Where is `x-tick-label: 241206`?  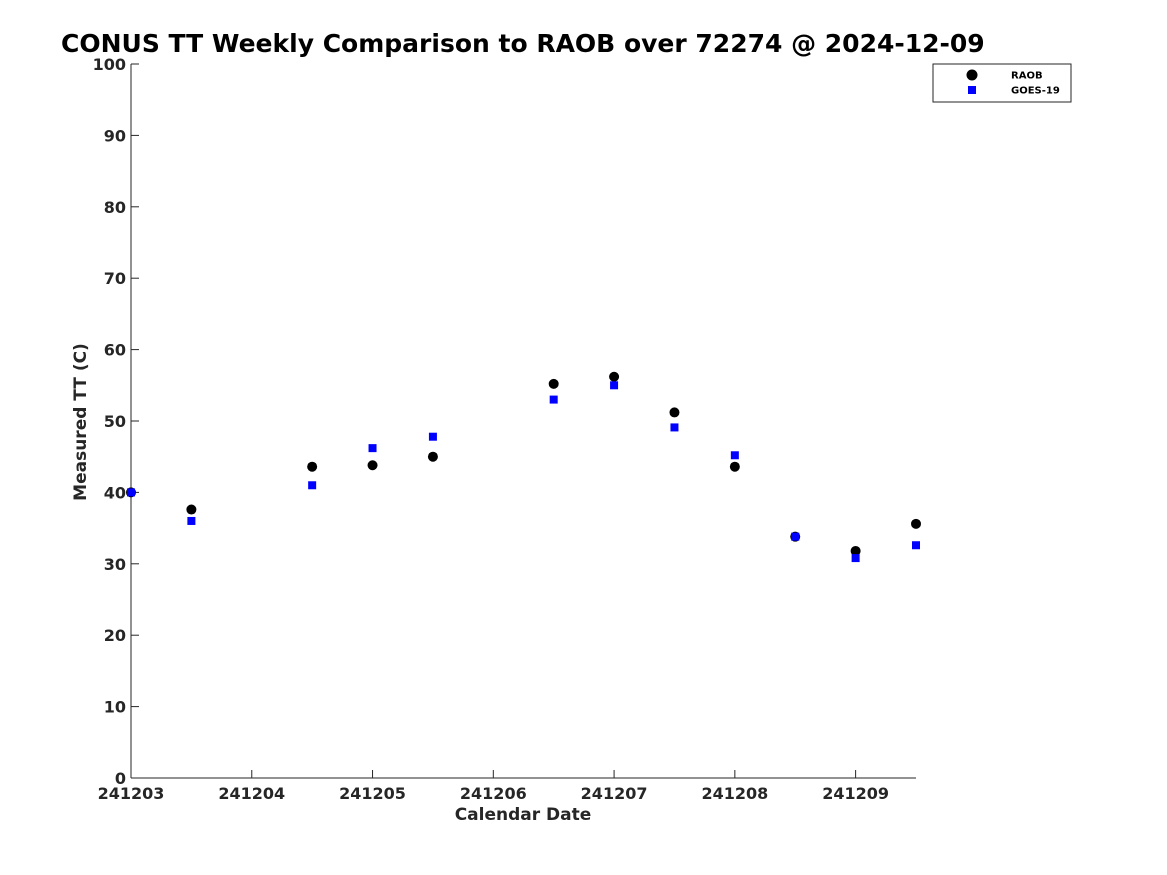 x-tick-label: 241206 is located at coordinates (493, 793).